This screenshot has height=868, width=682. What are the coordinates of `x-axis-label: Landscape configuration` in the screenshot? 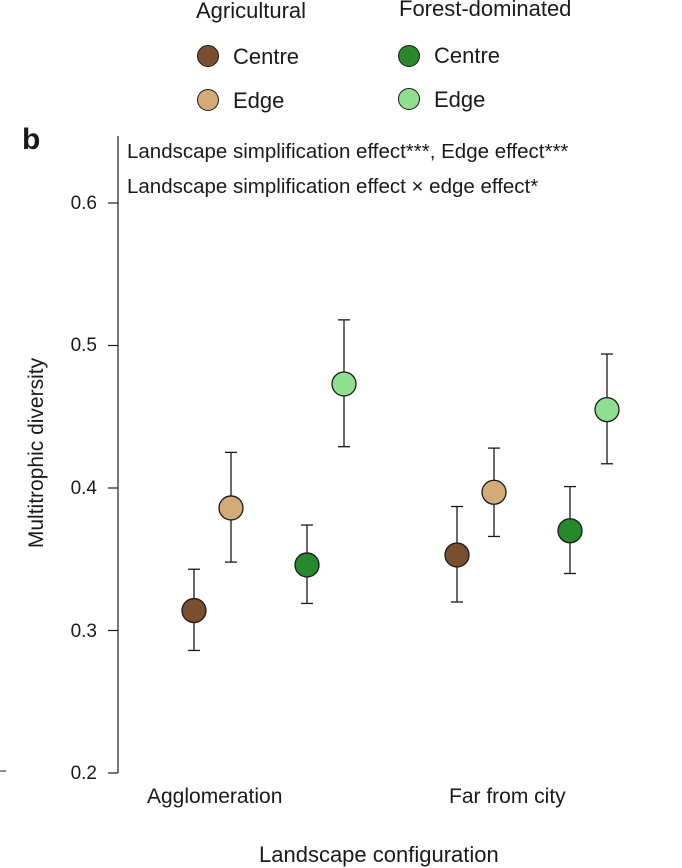 It's located at (379, 854).